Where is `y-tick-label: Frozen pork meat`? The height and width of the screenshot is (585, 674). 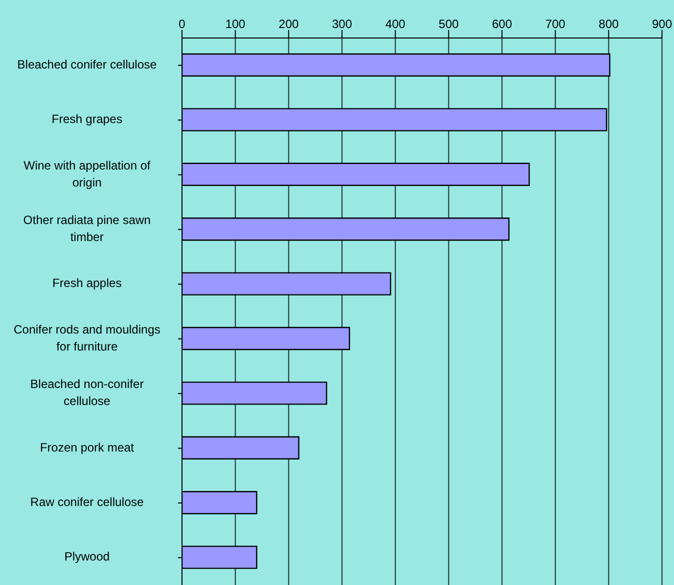
y-tick-label: Frozen pork meat is located at coordinates (87, 447).